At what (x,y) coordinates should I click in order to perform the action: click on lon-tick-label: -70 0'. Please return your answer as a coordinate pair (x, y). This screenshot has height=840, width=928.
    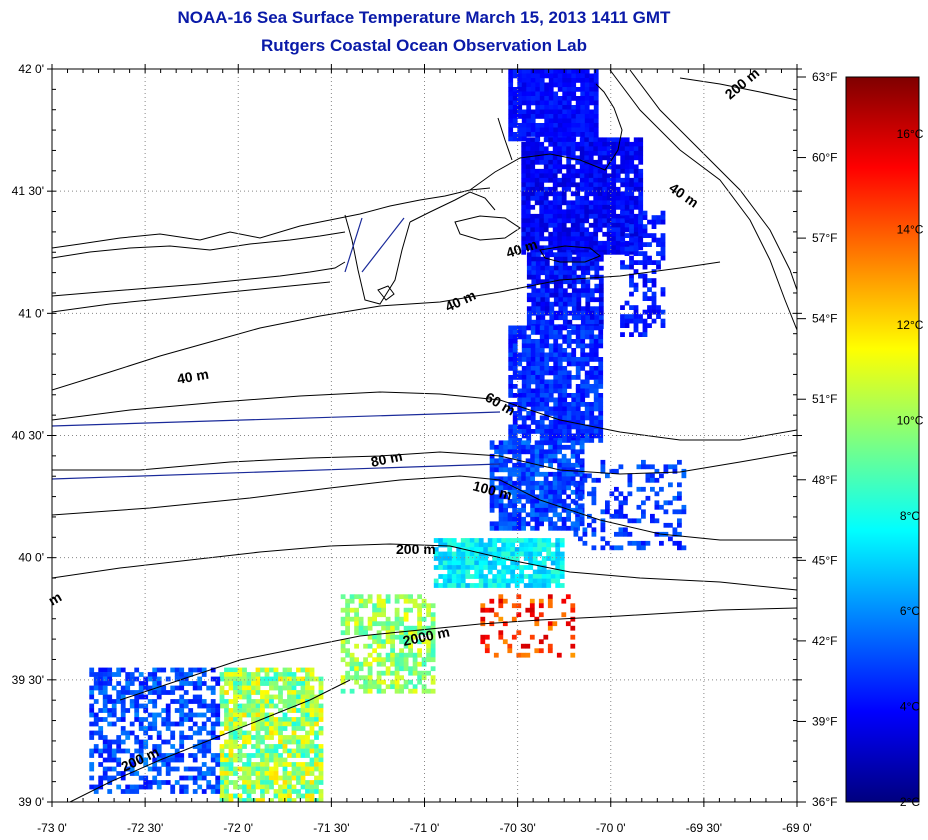
    Looking at the image, I should click on (611, 828).